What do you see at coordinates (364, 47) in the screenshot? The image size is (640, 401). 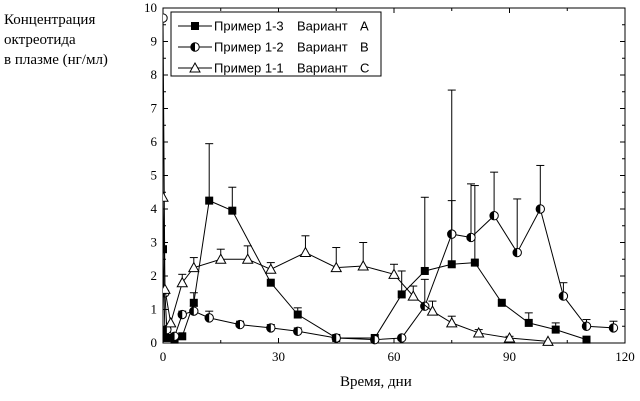 I see `legend-variant-2: B` at bounding box center [364, 47].